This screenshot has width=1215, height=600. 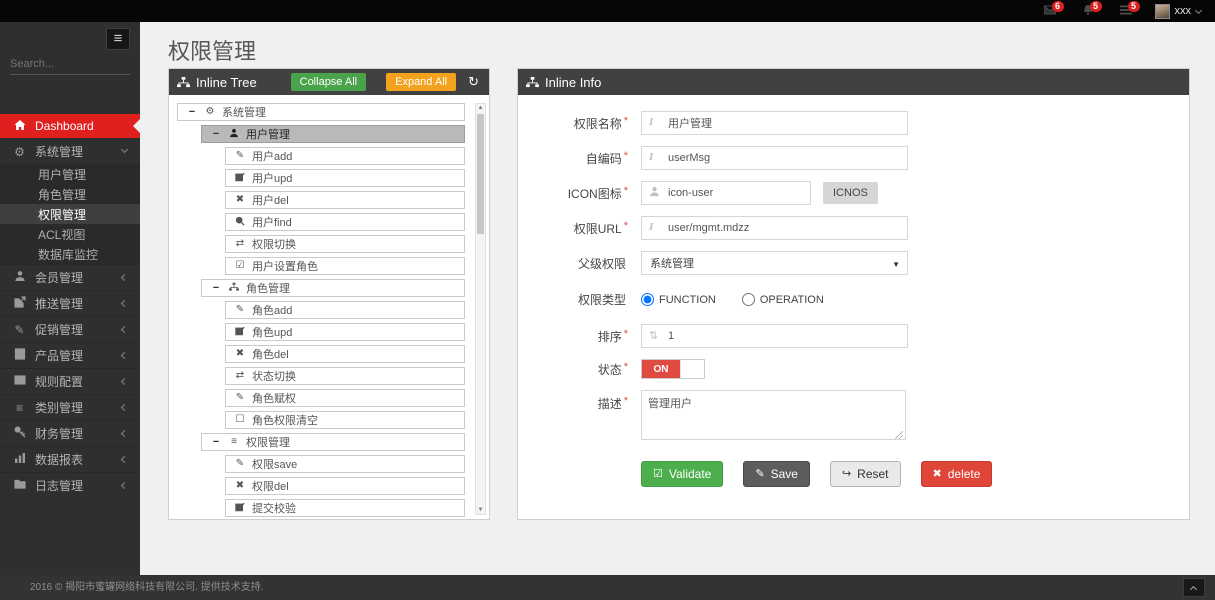 What do you see at coordinates (70, 485) in the screenshot?
I see `sidebar-item-logs: 日志管理` at bounding box center [70, 485].